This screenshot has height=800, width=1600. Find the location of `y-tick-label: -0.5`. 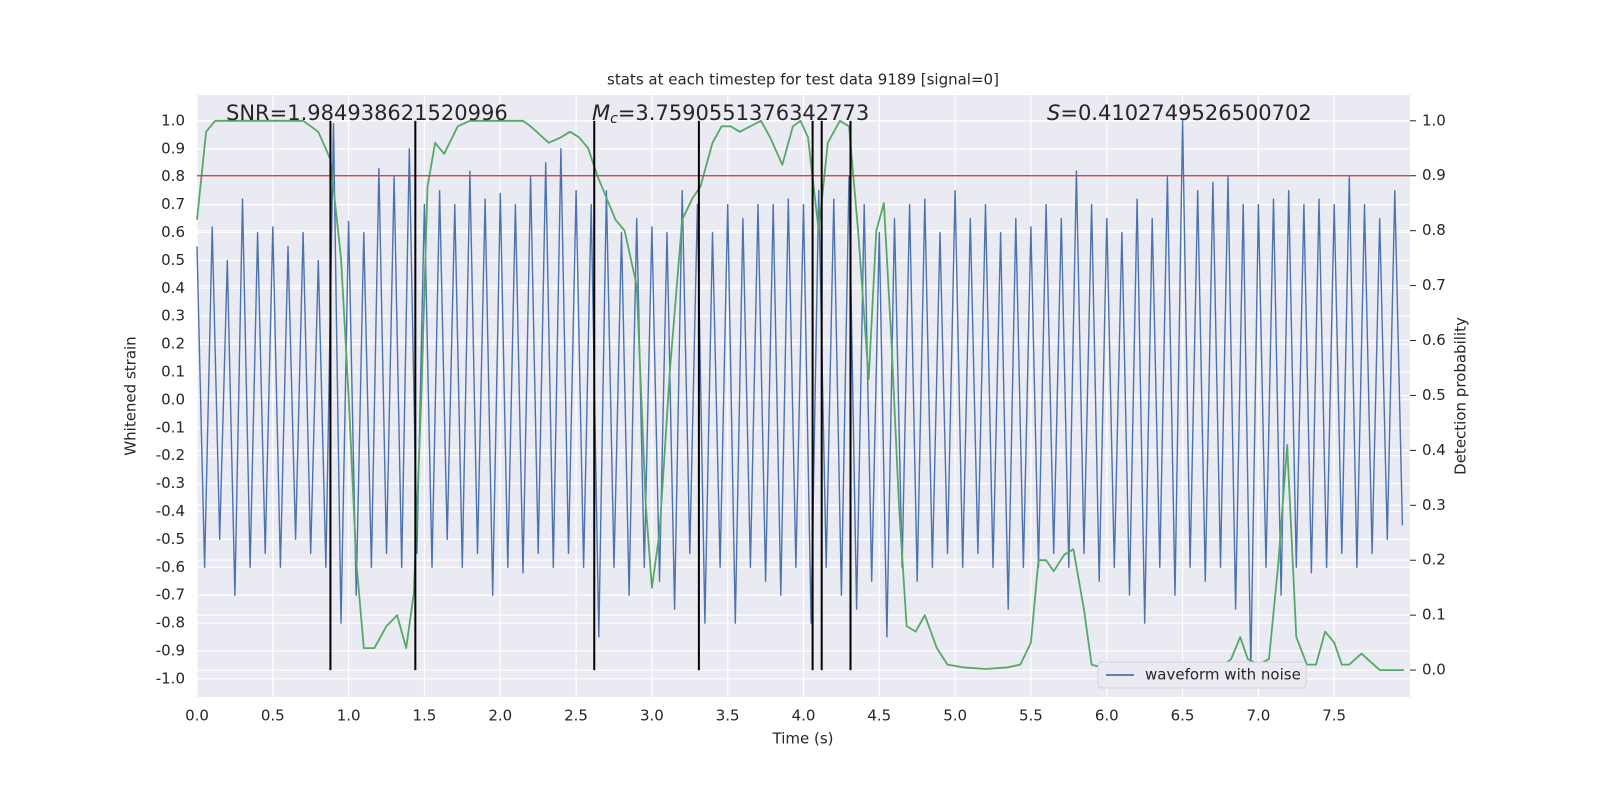

y-tick-label: -0.5 is located at coordinates (170, 539).